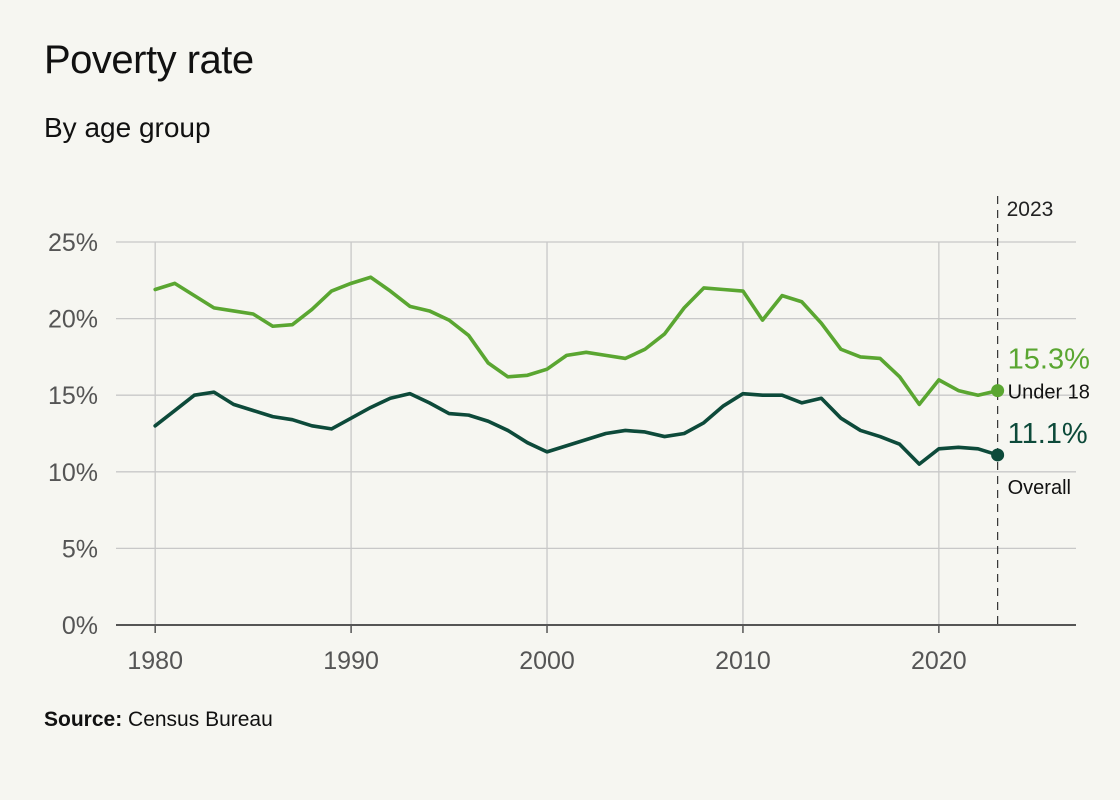  Describe the element at coordinates (1030, 209) in the screenshot. I see `reference-line-label: 2023` at that location.